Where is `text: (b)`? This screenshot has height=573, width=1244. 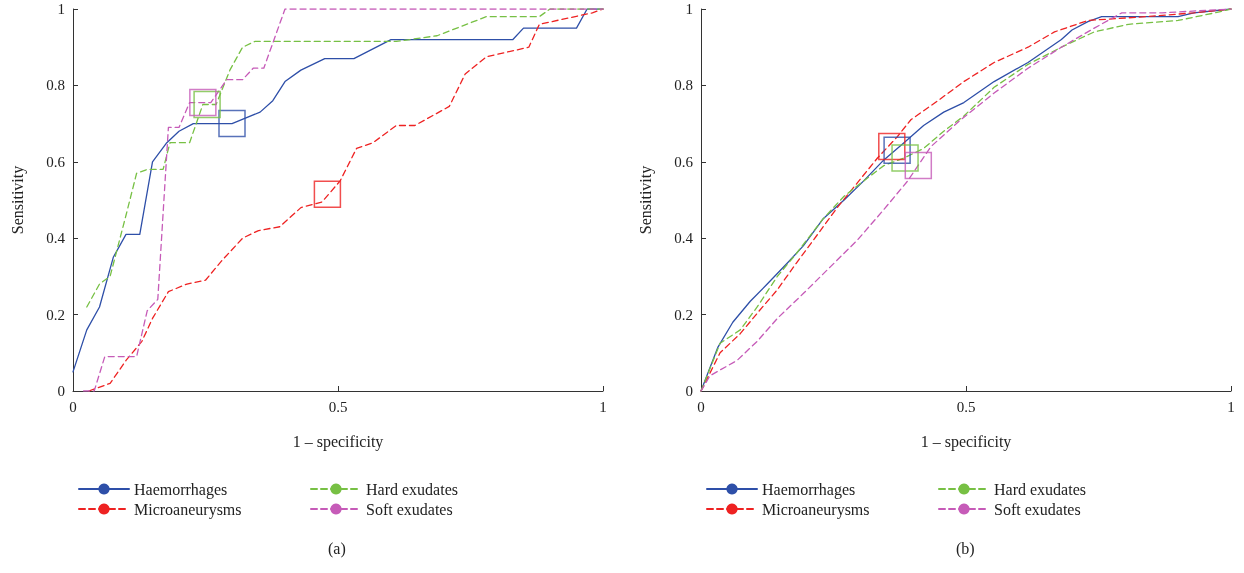 text: (b) is located at coordinates (965, 548).